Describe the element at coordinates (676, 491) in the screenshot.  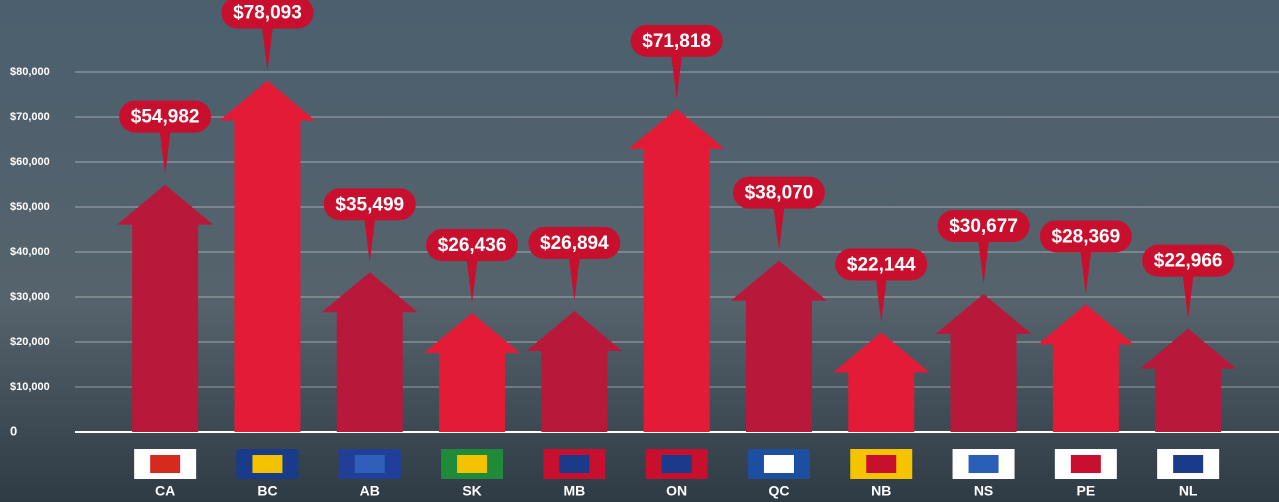
I see `x-tick-label: ON` at that location.